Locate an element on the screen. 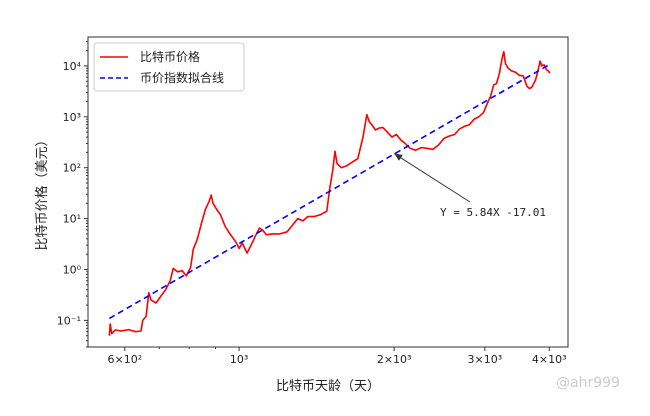 The height and width of the screenshot is (416, 650). watermark: @ahr999 is located at coordinates (588, 383).